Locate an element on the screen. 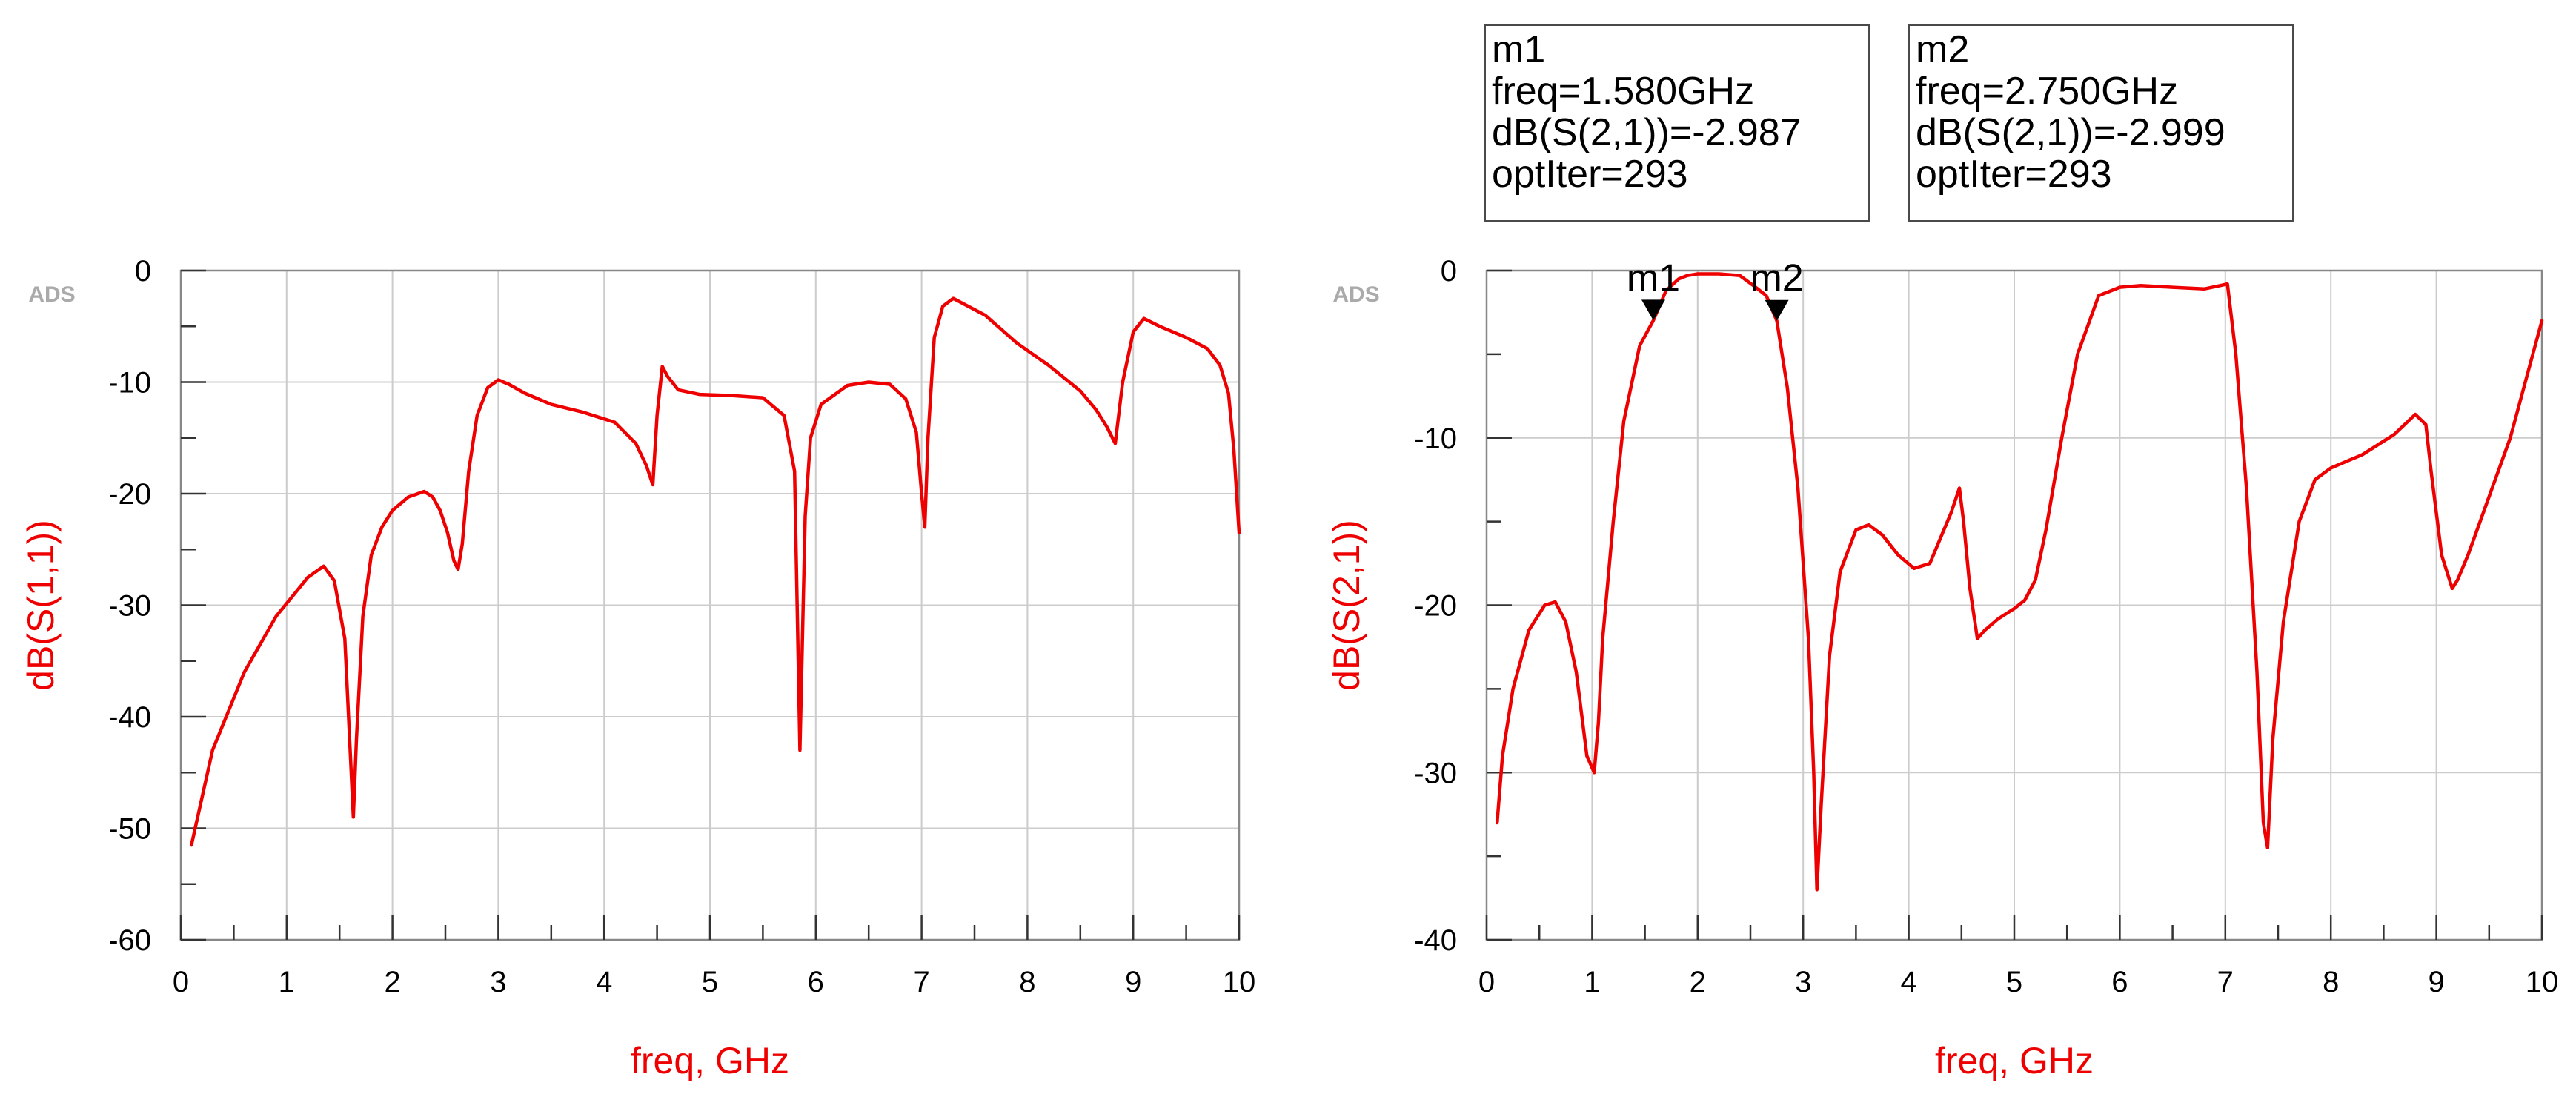  marker-label-m1: m1 is located at coordinates (1654, 278).